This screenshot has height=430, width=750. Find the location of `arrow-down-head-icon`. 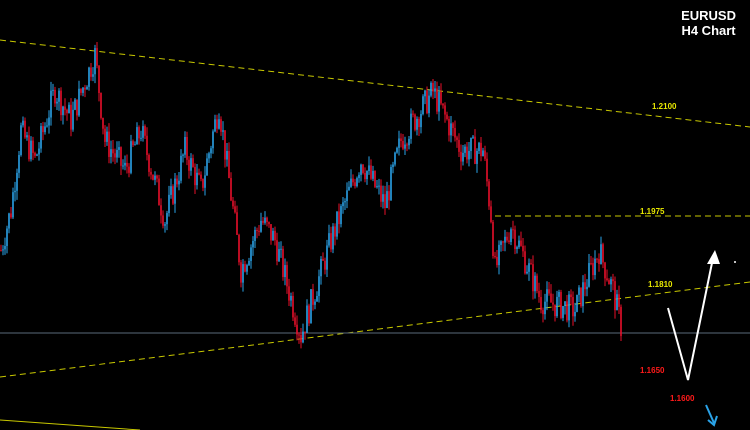

arrow-down-head-icon is located at coordinates (712, 421).